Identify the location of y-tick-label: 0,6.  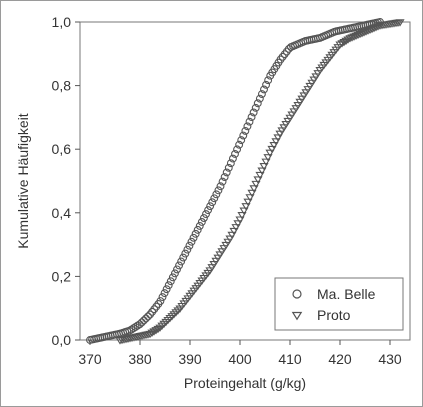
(62, 149).